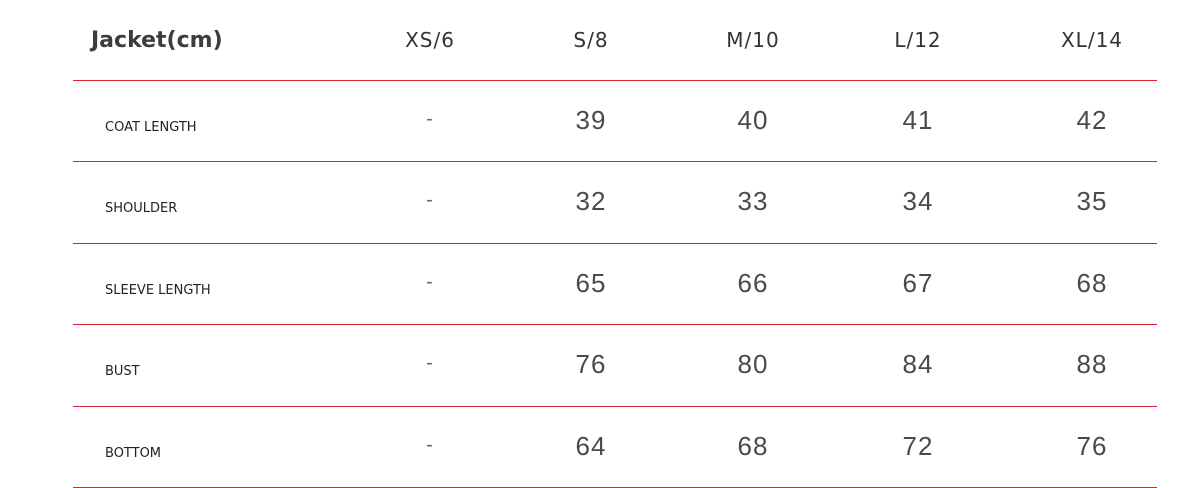 The height and width of the screenshot is (488, 1200). I want to click on table-cell: 33, so click(753, 201).